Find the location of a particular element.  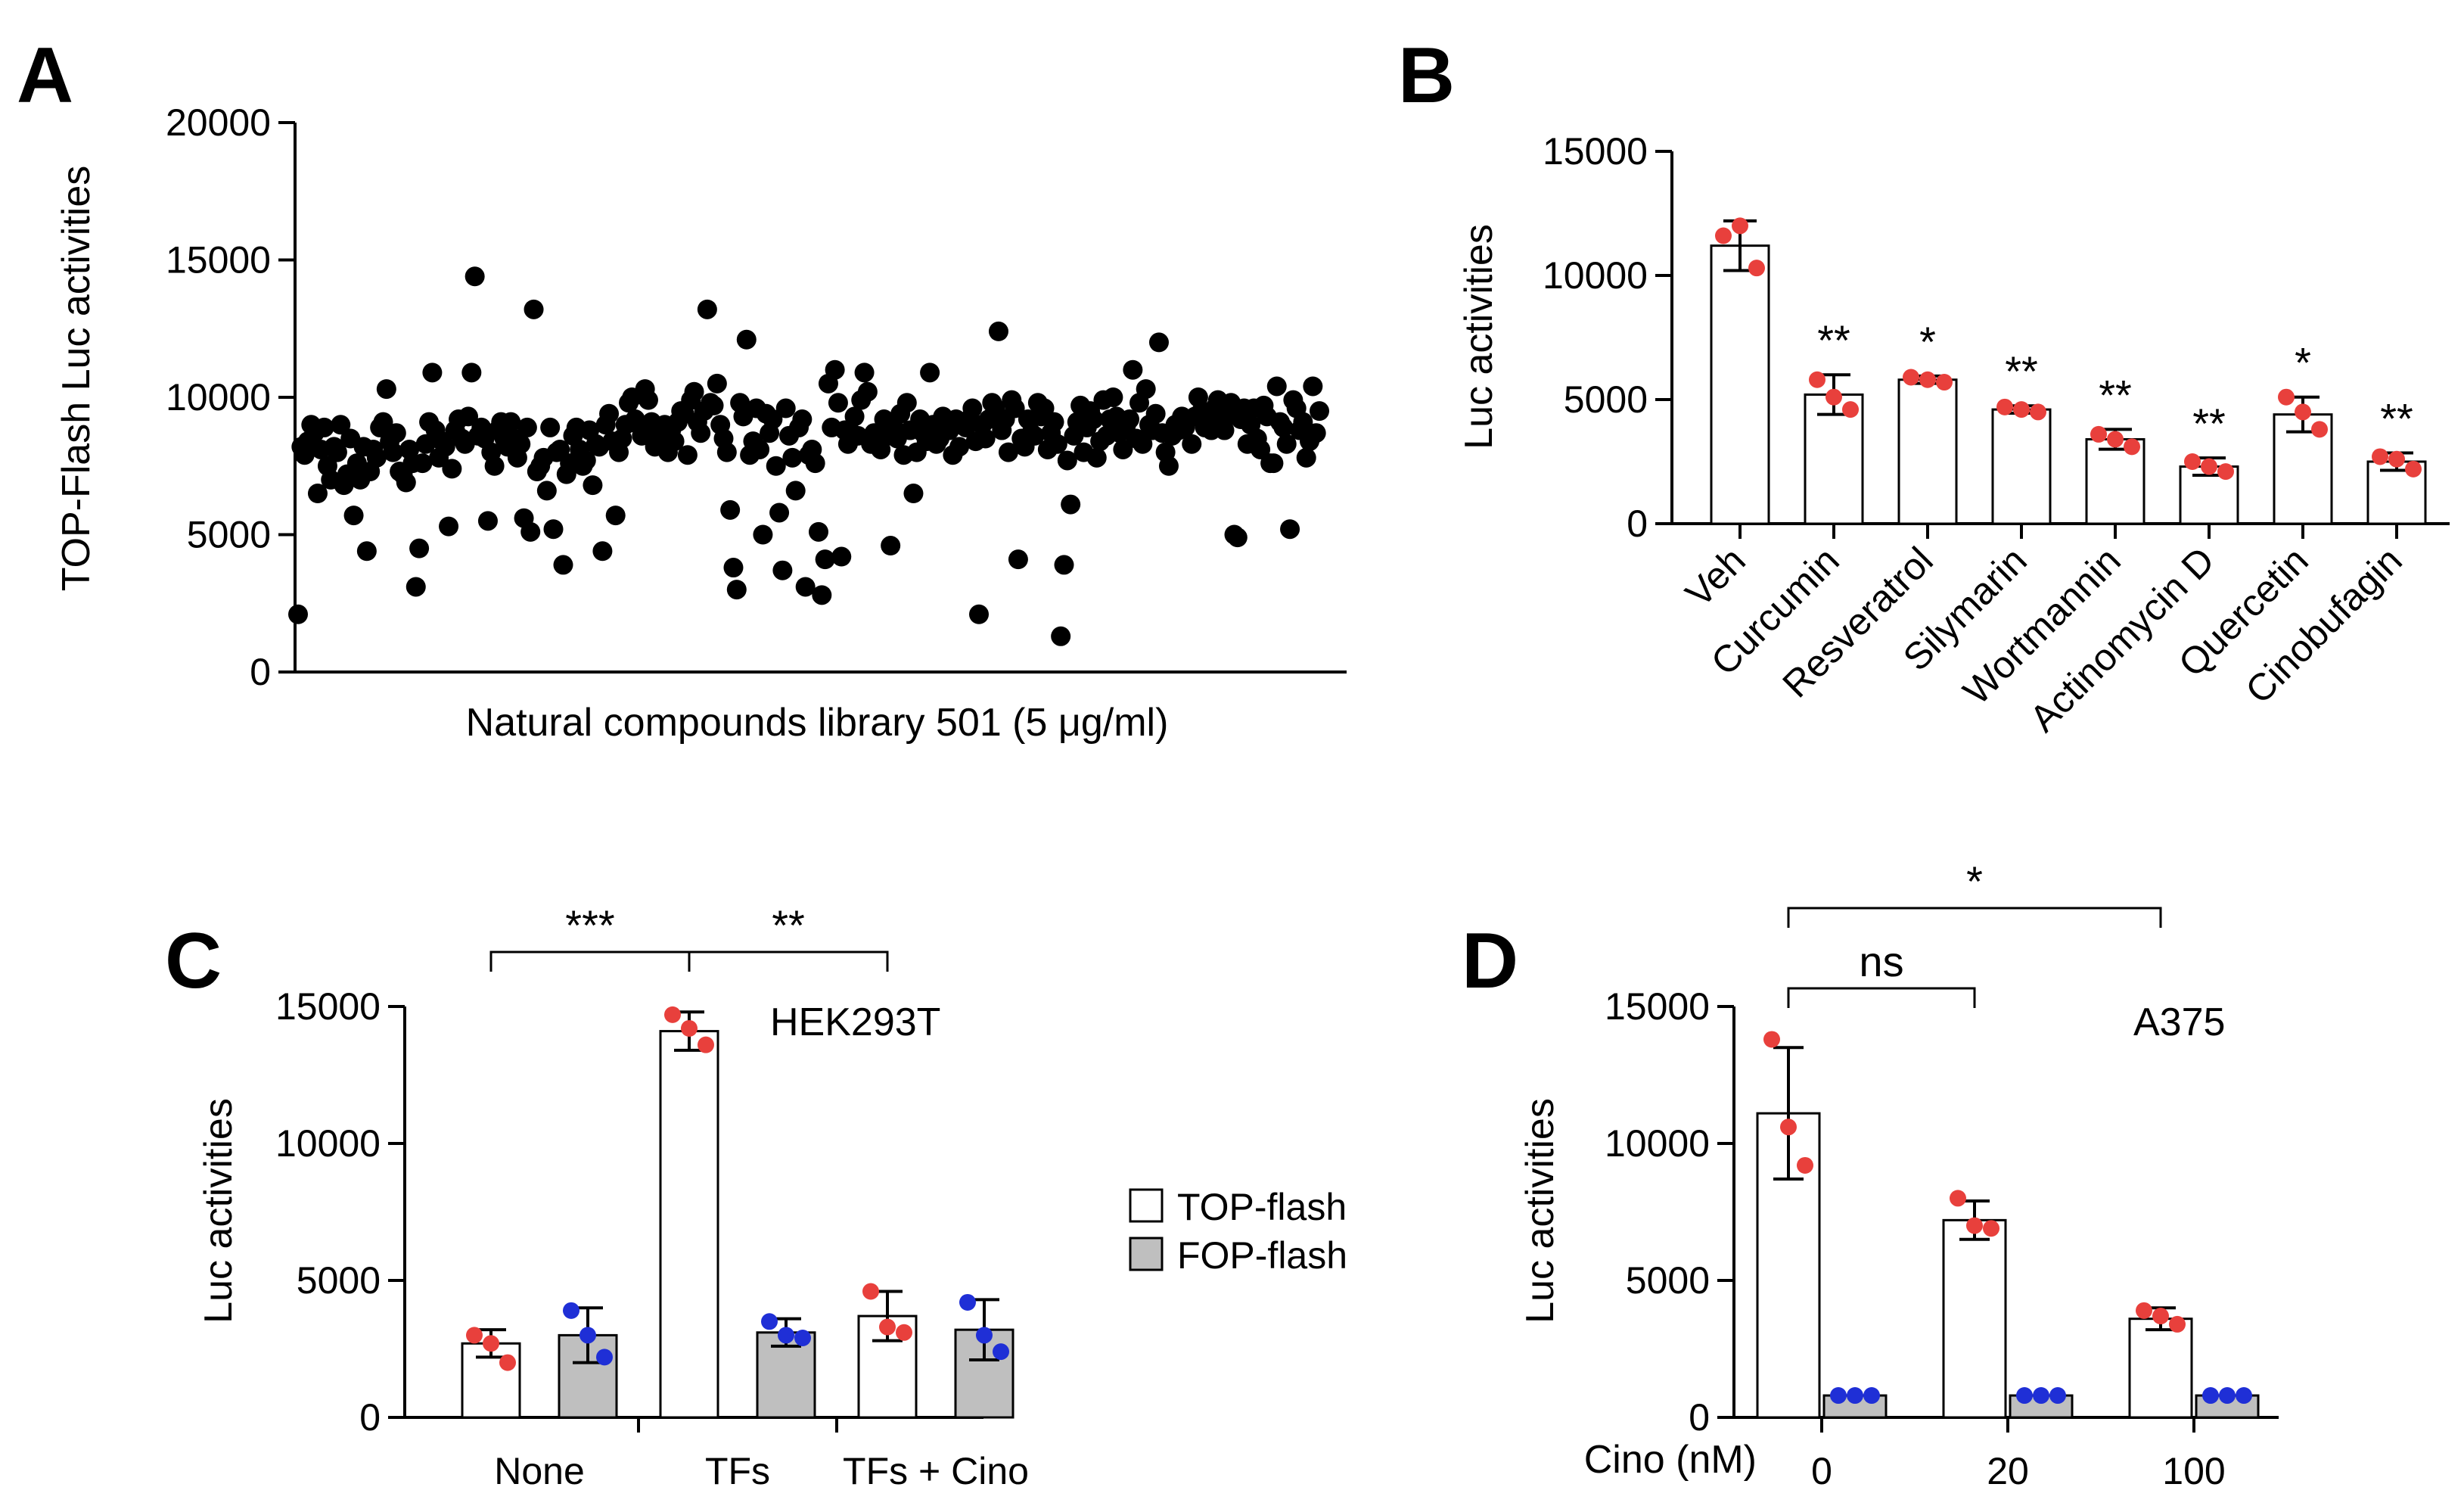

panel-d-plot-area: 0 5000 10000 15000 0 20 100 ns * is located at coordinates (1942, 1174).